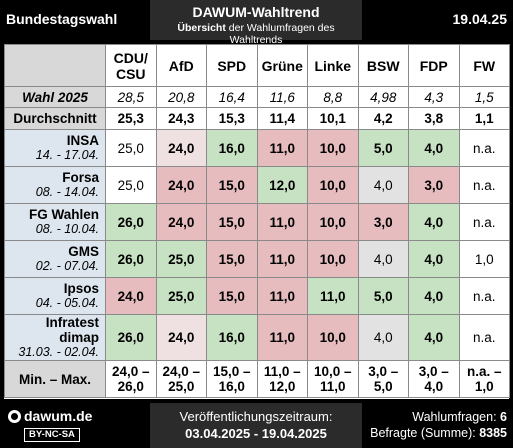 The height and width of the screenshot is (448, 513). I want to click on institute-cell: GMS 02. - 07.04., so click(55, 259).